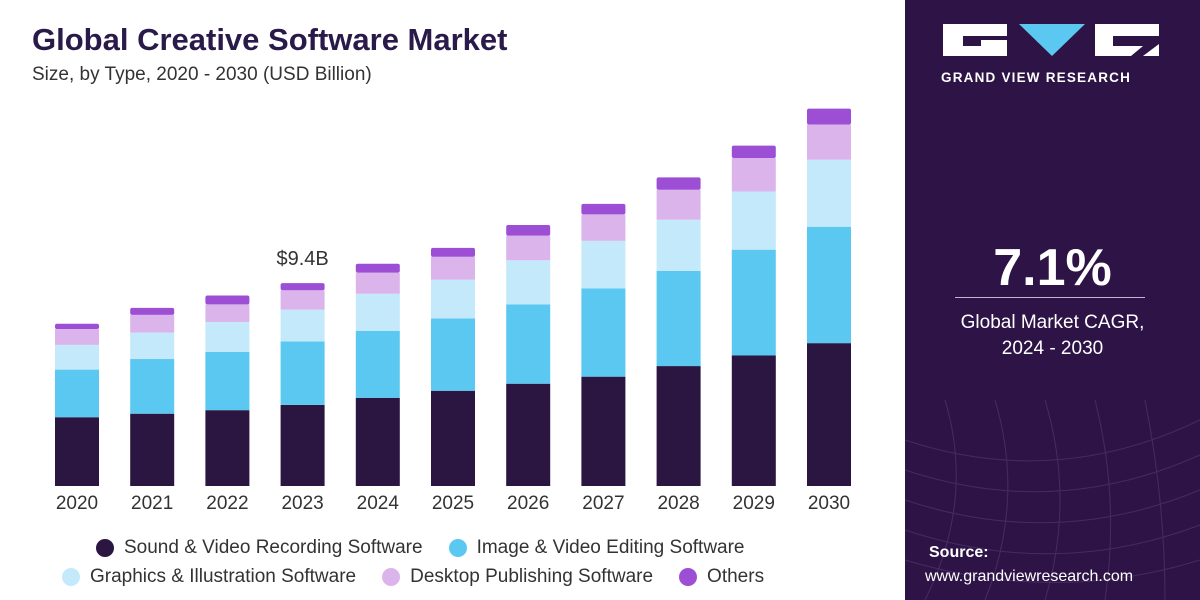 This screenshot has width=1200, height=600. I want to click on legend-row2-item-0: Graphics & Illustration Software, so click(209, 577).